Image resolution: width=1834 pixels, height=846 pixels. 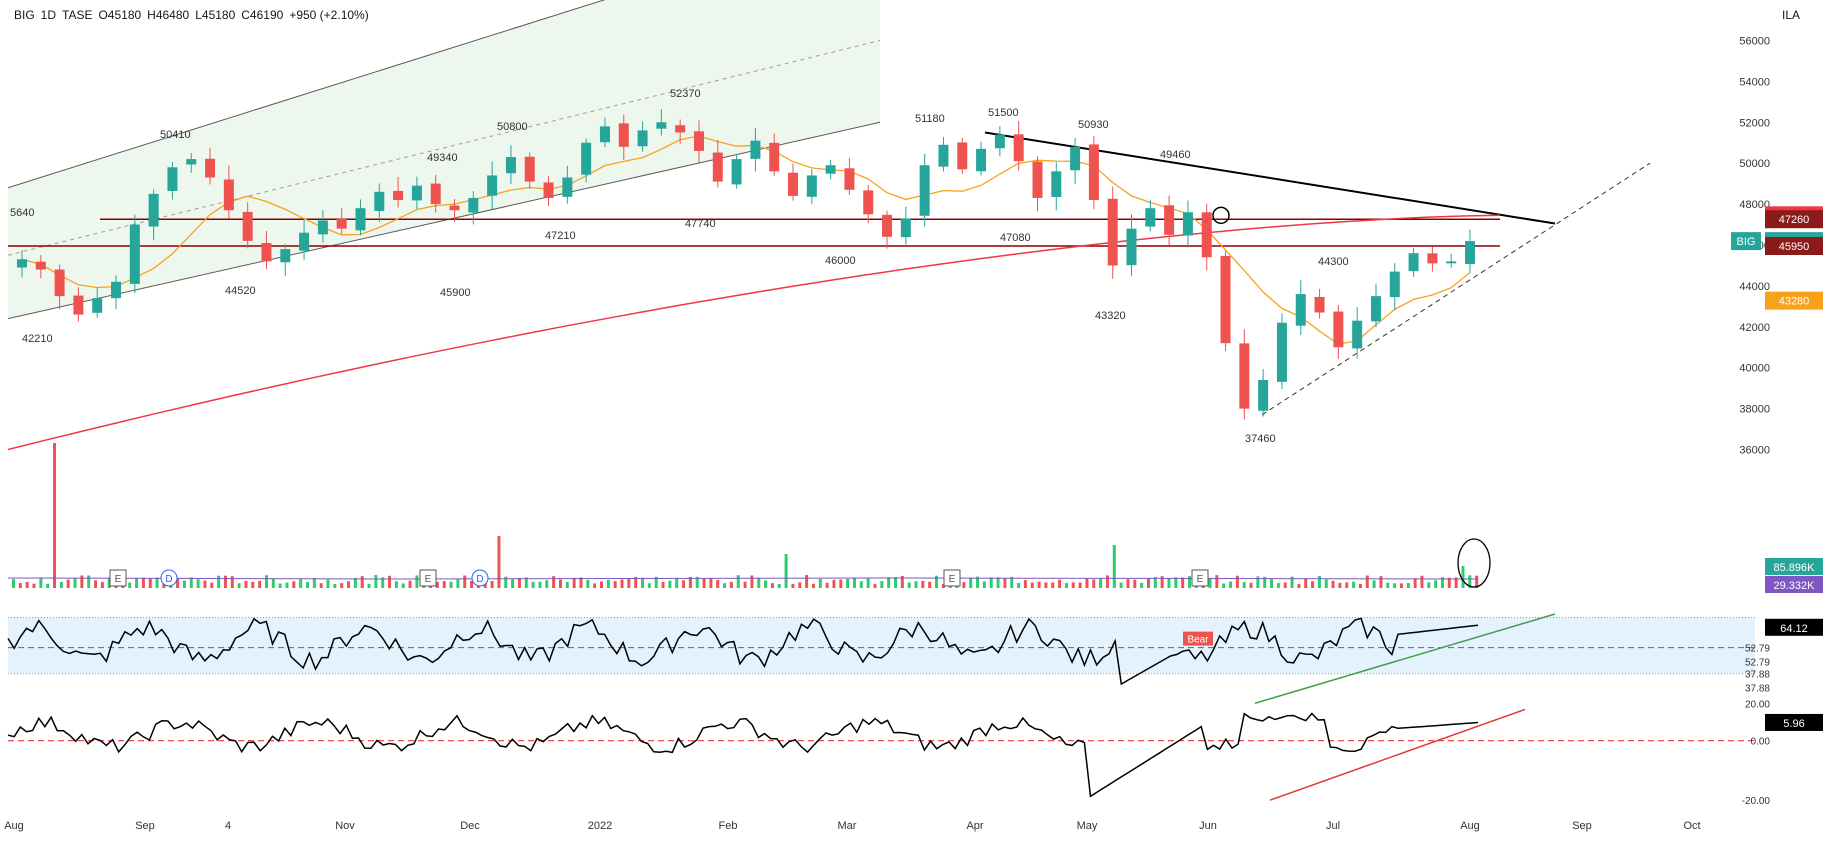 I want to click on high-value: H46480, so click(x=168, y=15).